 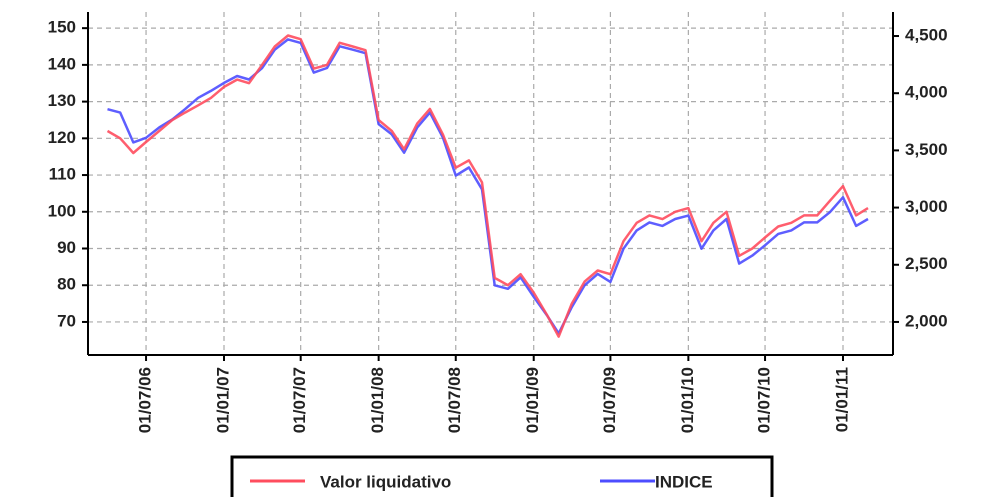 I want to click on y2-tick-label: 2,000, so click(x=926, y=320).